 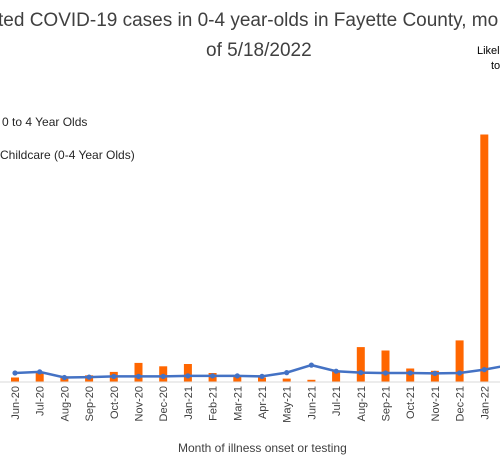 I want to click on x-tick-label-Nov-21: Nov-21, so click(x=436, y=403).